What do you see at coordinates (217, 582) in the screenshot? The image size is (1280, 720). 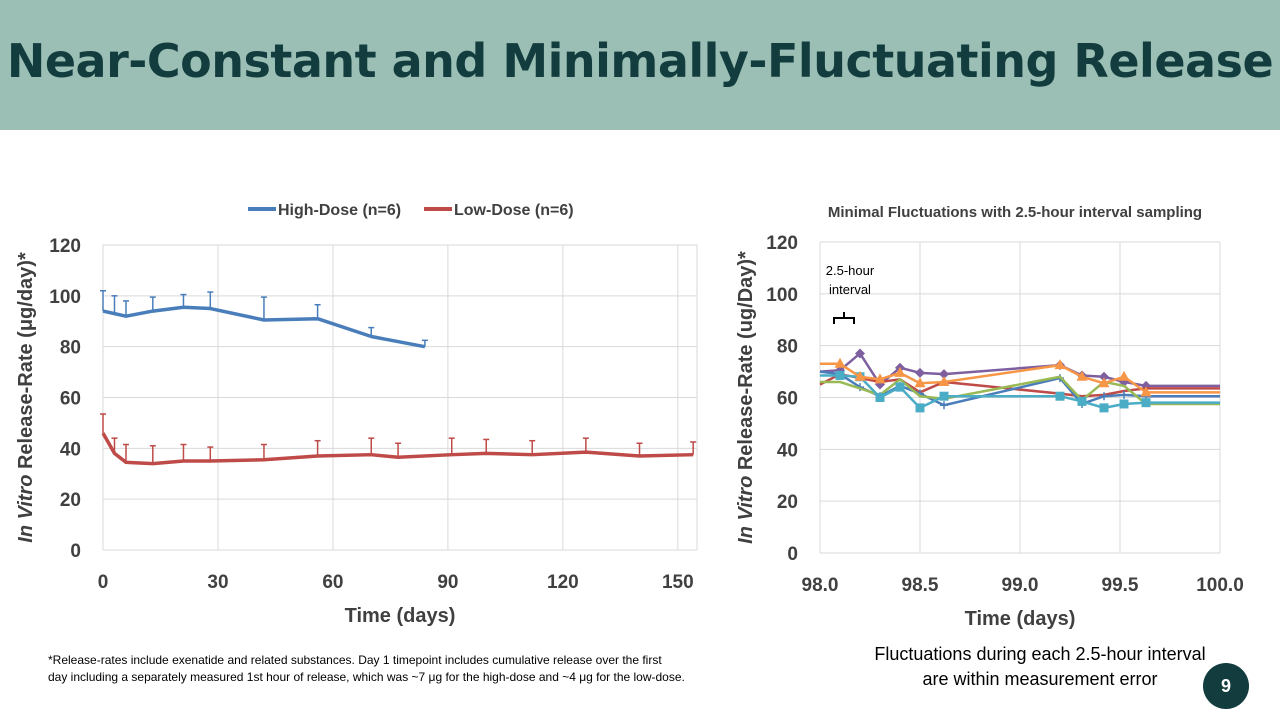 I see `chart1-xtick-label: 30` at bounding box center [217, 582].